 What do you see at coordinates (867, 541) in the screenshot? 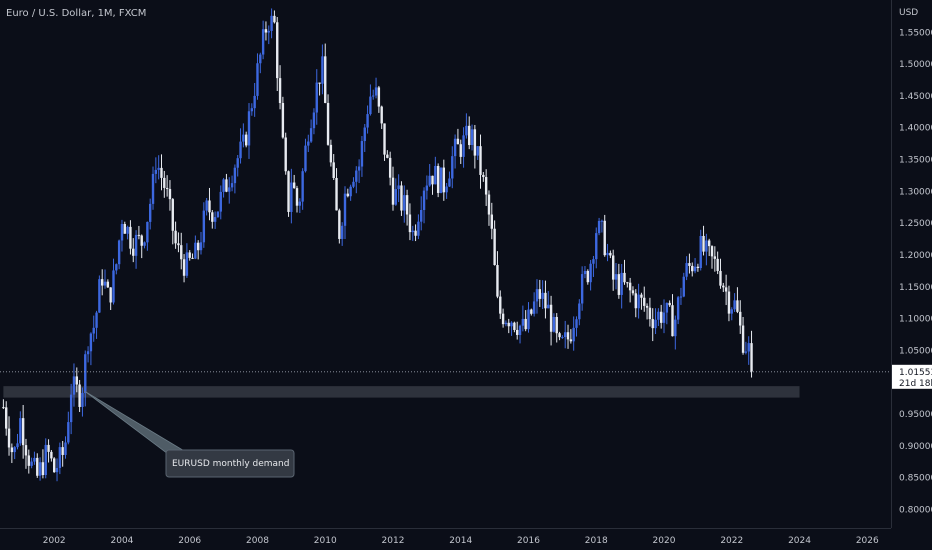
I see `x-tick-label: 2026` at bounding box center [867, 541].